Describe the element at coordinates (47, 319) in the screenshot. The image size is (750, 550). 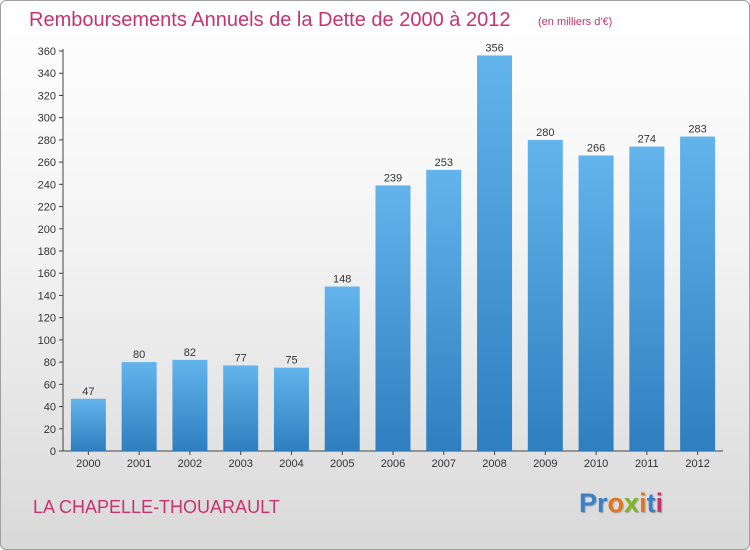
I see `y-tick-label: 120` at that location.